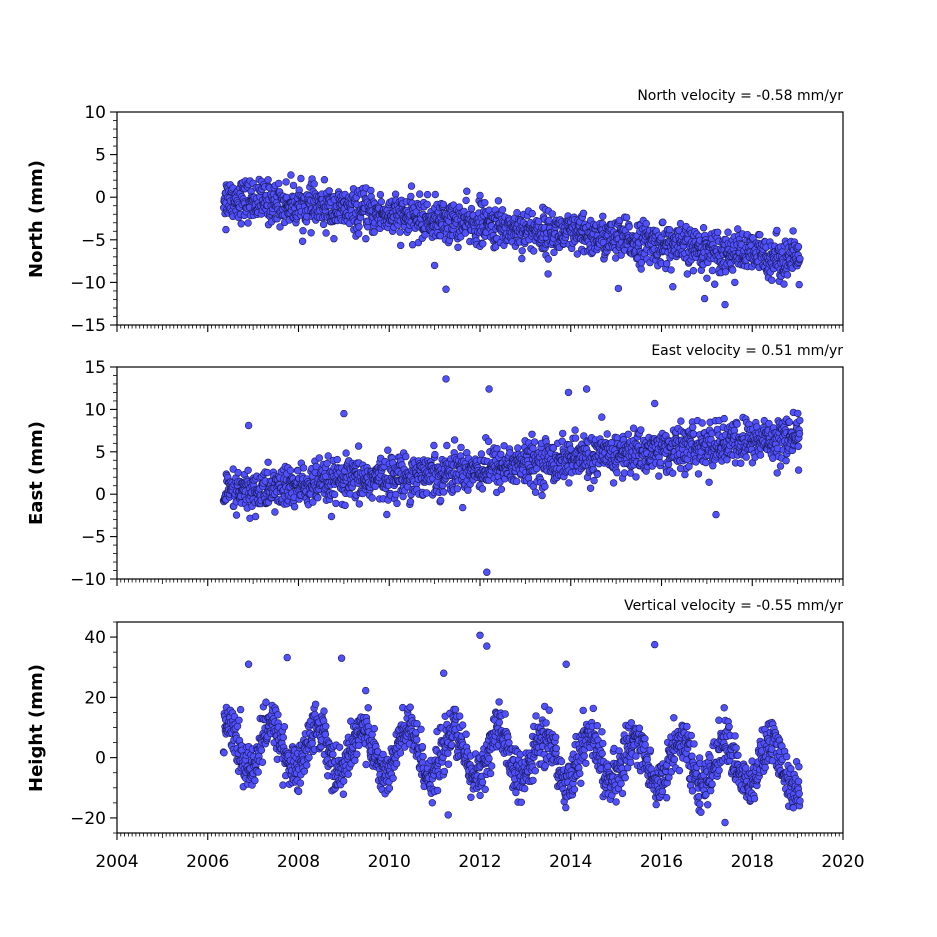  What do you see at coordinates (95, 368) in the screenshot?
I see `east-y-tick-label: 15` at bounding box center [95, 368].